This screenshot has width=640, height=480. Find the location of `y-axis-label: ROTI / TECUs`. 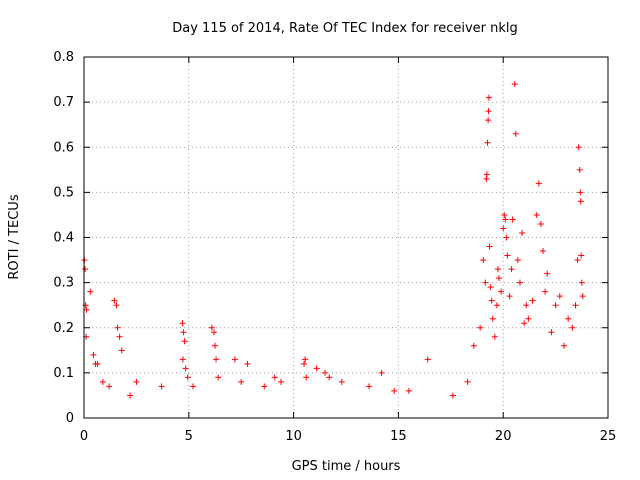

y-axis-label: ROTI / TECUs is located at coordinates (14, 236).